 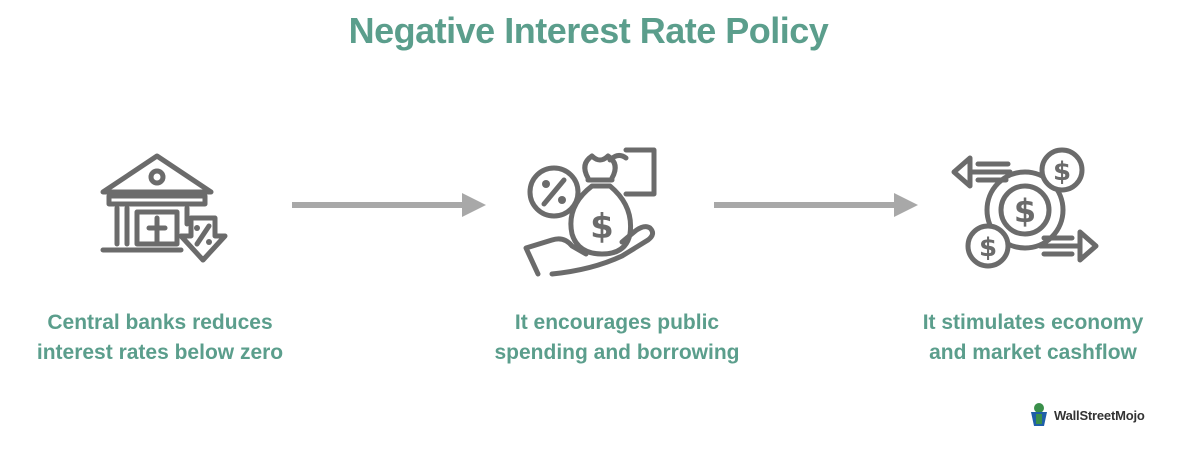 What do you see at coordinates (1099, 415) in the screenshot?
I see `brand-name: WallStreetMojo` at bounding box center [1099, 415].